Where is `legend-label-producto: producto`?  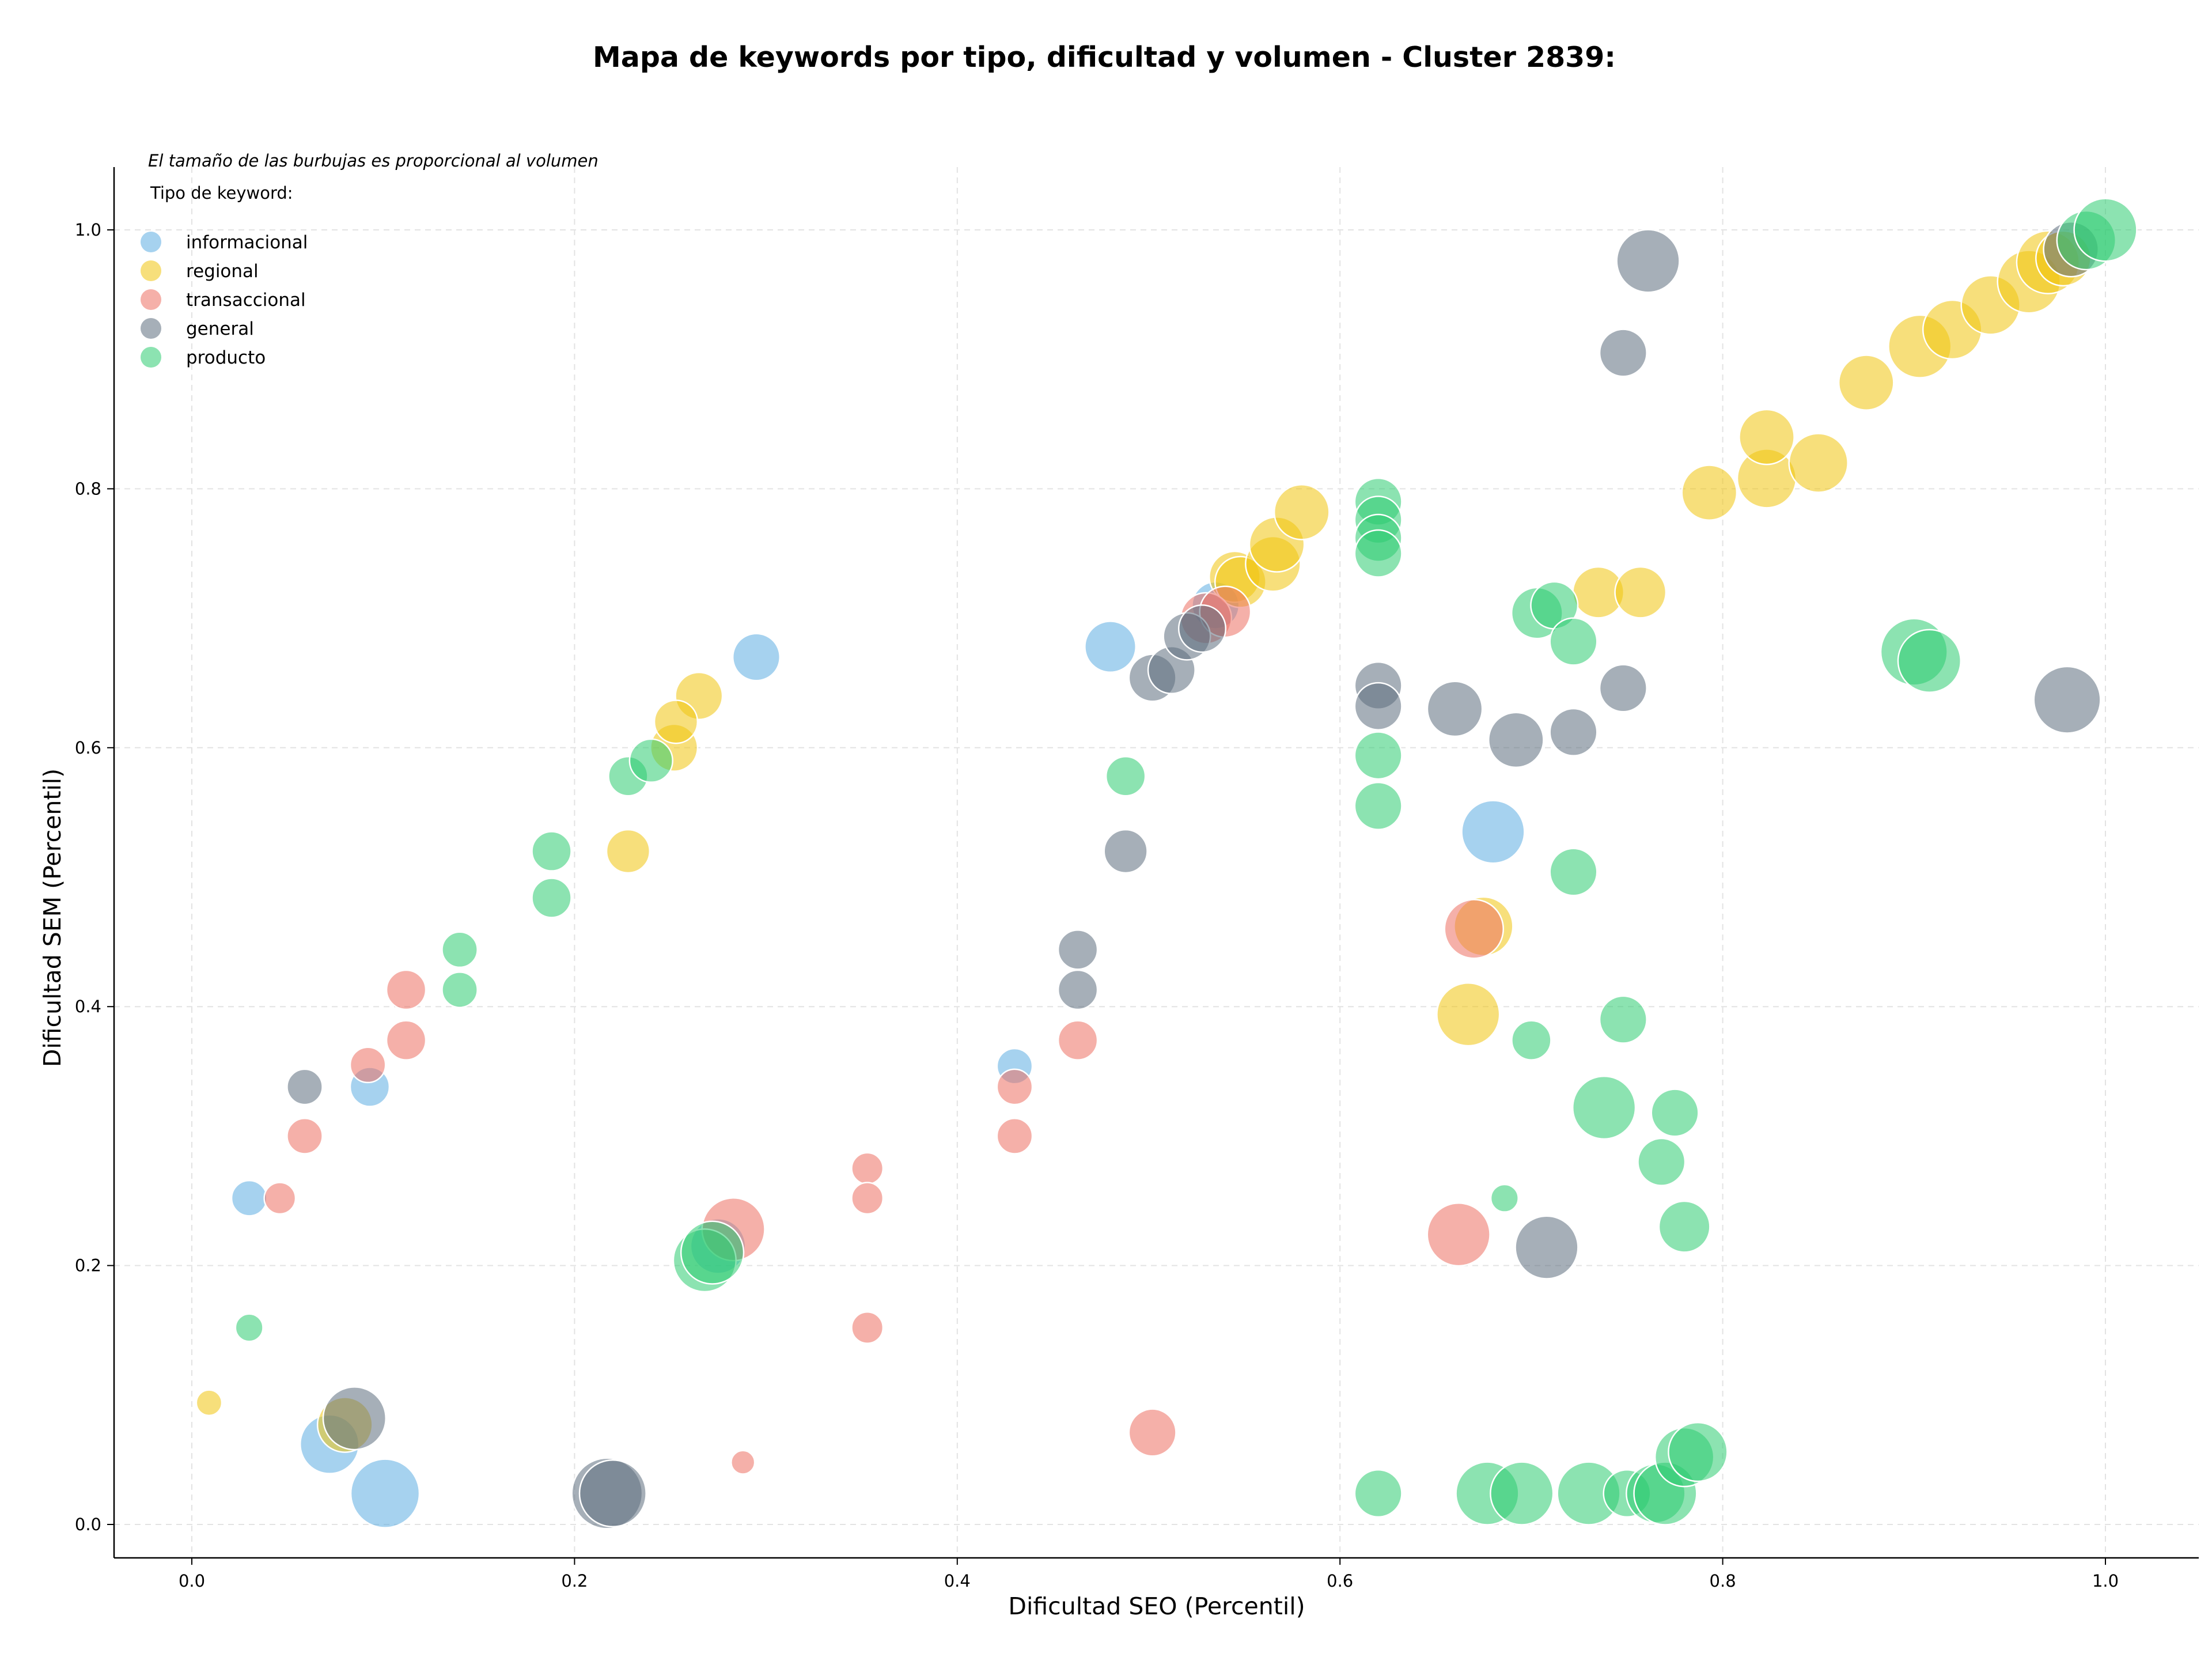 legend-label-producto: producto is located at coordinates (226, 357).